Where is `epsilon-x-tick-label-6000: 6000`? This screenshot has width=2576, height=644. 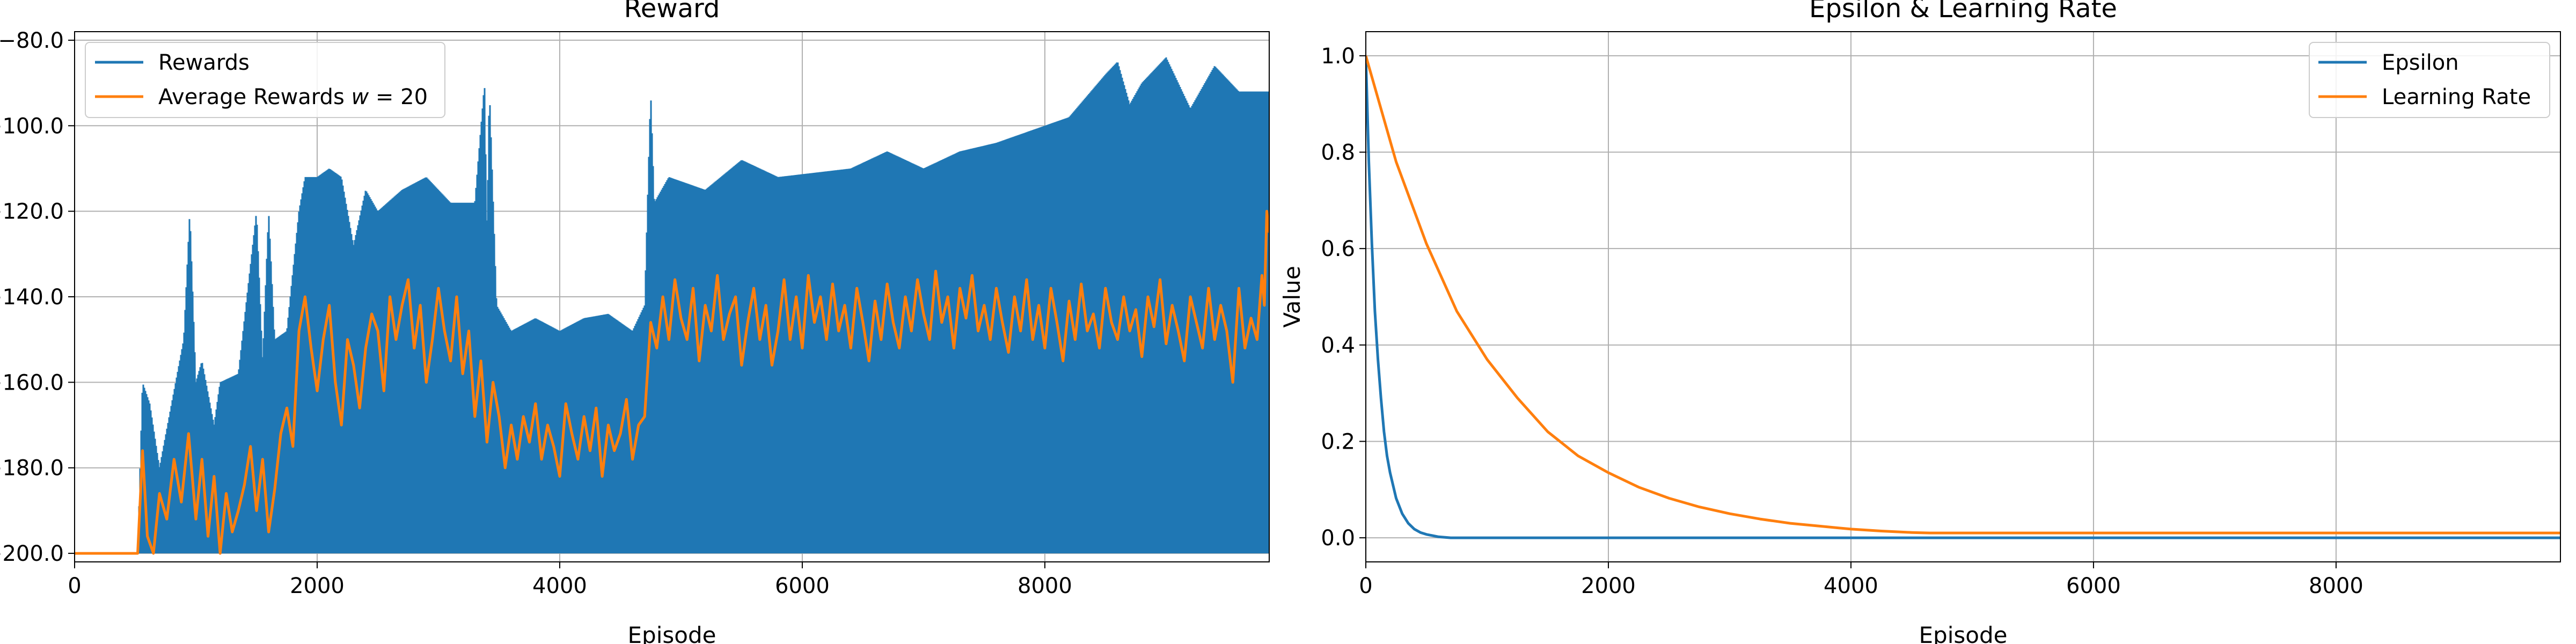 epsilon-x-tick-label-6000: 6000 is located at coordinates (2093, 586).